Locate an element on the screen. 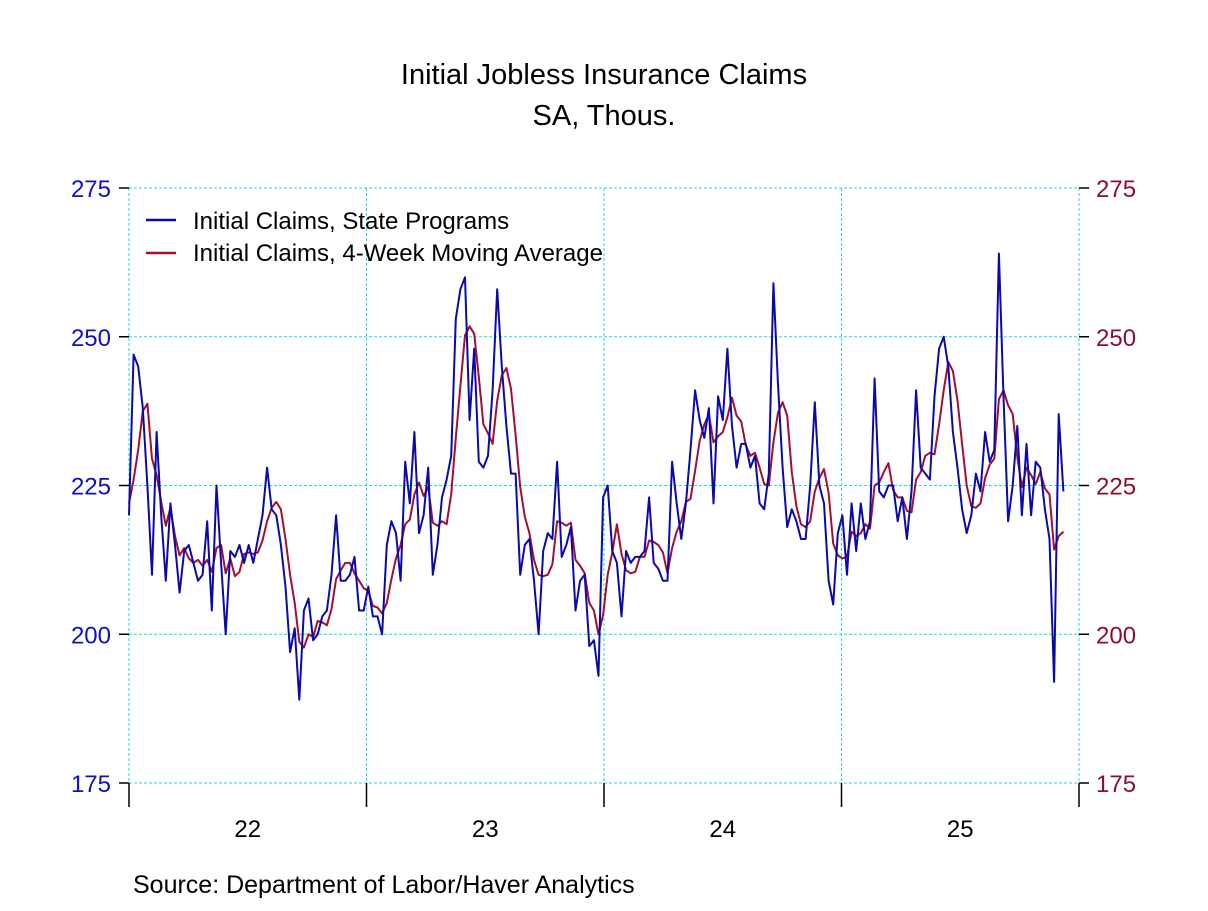  y-tick-label-right: 175 is located at coordinates (1116, 784).